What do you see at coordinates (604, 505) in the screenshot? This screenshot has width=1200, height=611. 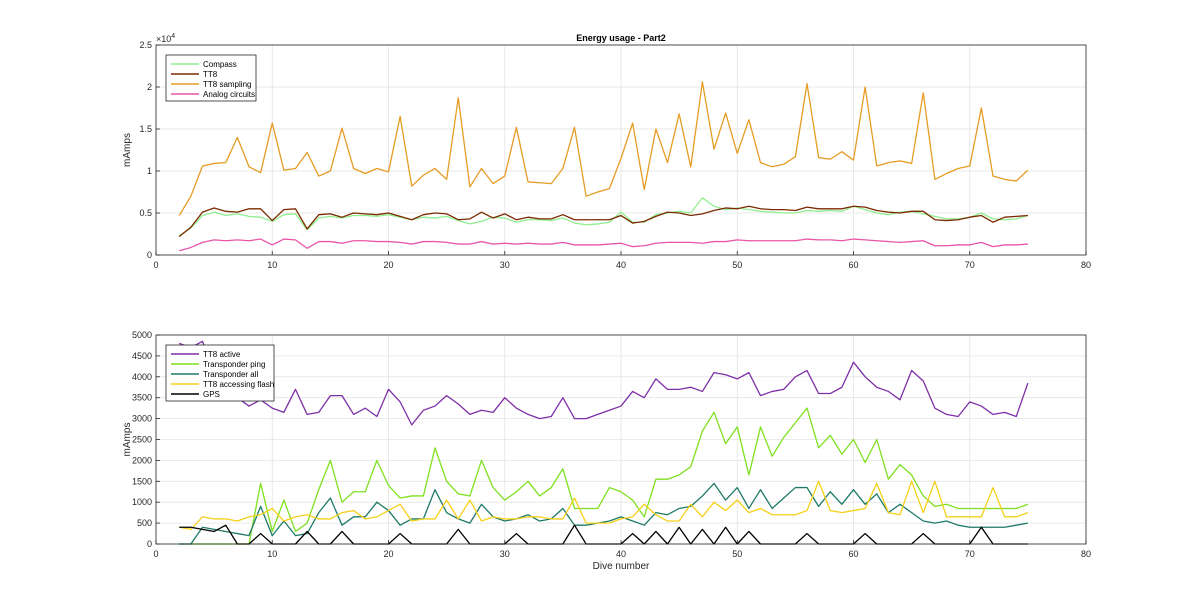 I see `series-line-tt8-accessing-flash` at bounding box center [604, 505].